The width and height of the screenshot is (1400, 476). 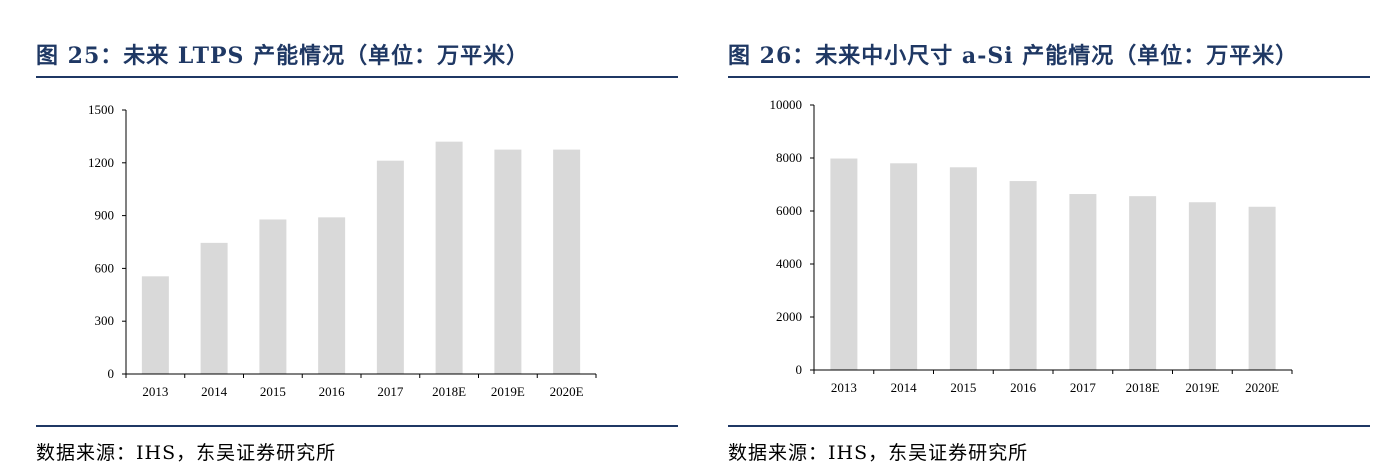 I want to click on y-tick-label: 1200, so click(x=101, y=162).